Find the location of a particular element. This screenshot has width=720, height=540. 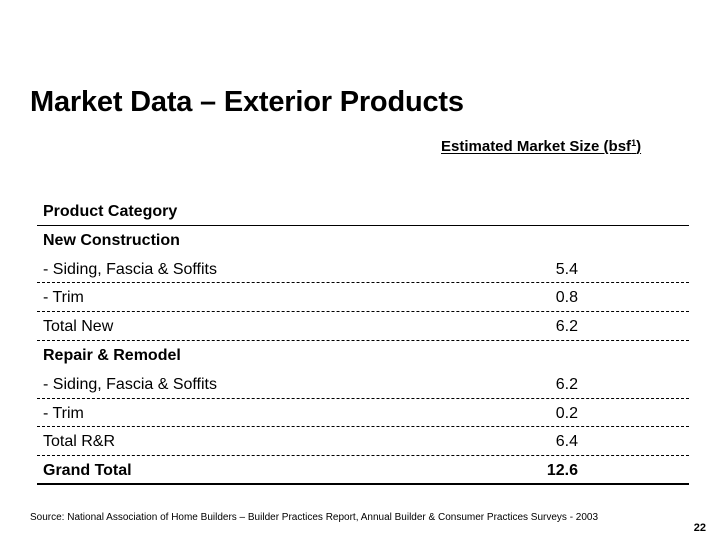

product-category-header: Product Category is located at coordinates (110, 211).